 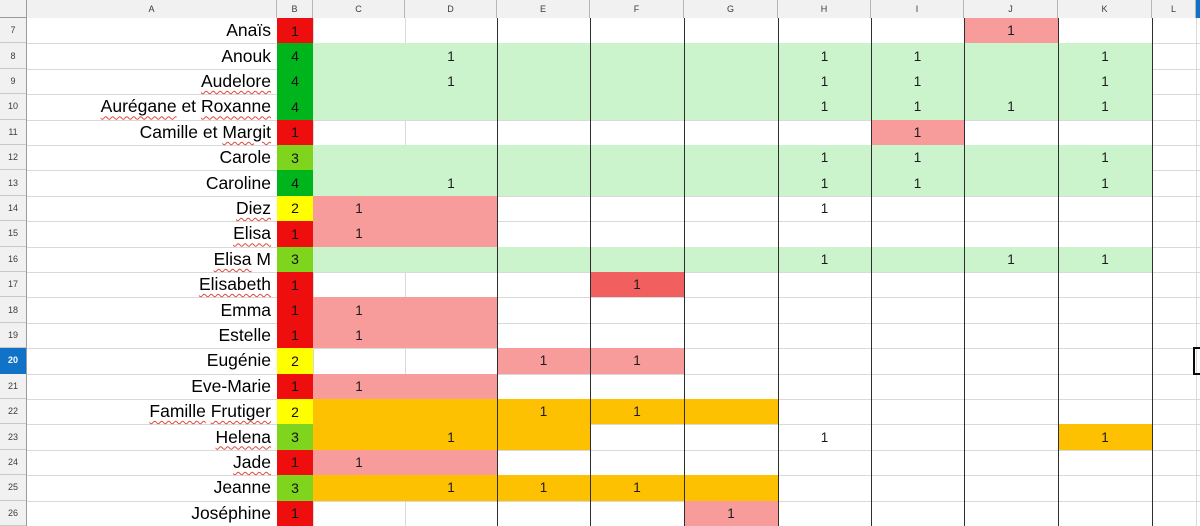 I want to click on row-header-9: 9, so click(x=13, y=81).